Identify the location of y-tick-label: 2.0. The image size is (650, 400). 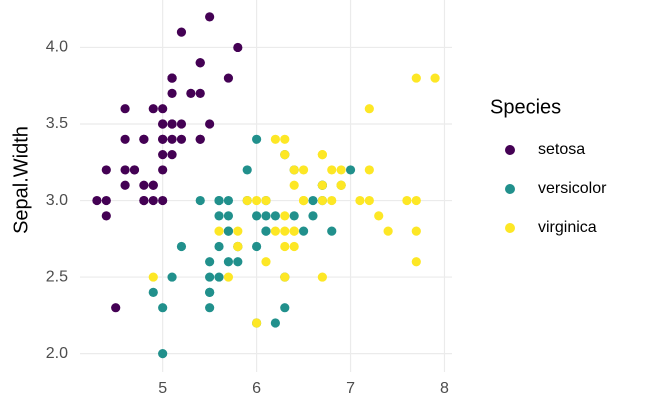
(57, 353).